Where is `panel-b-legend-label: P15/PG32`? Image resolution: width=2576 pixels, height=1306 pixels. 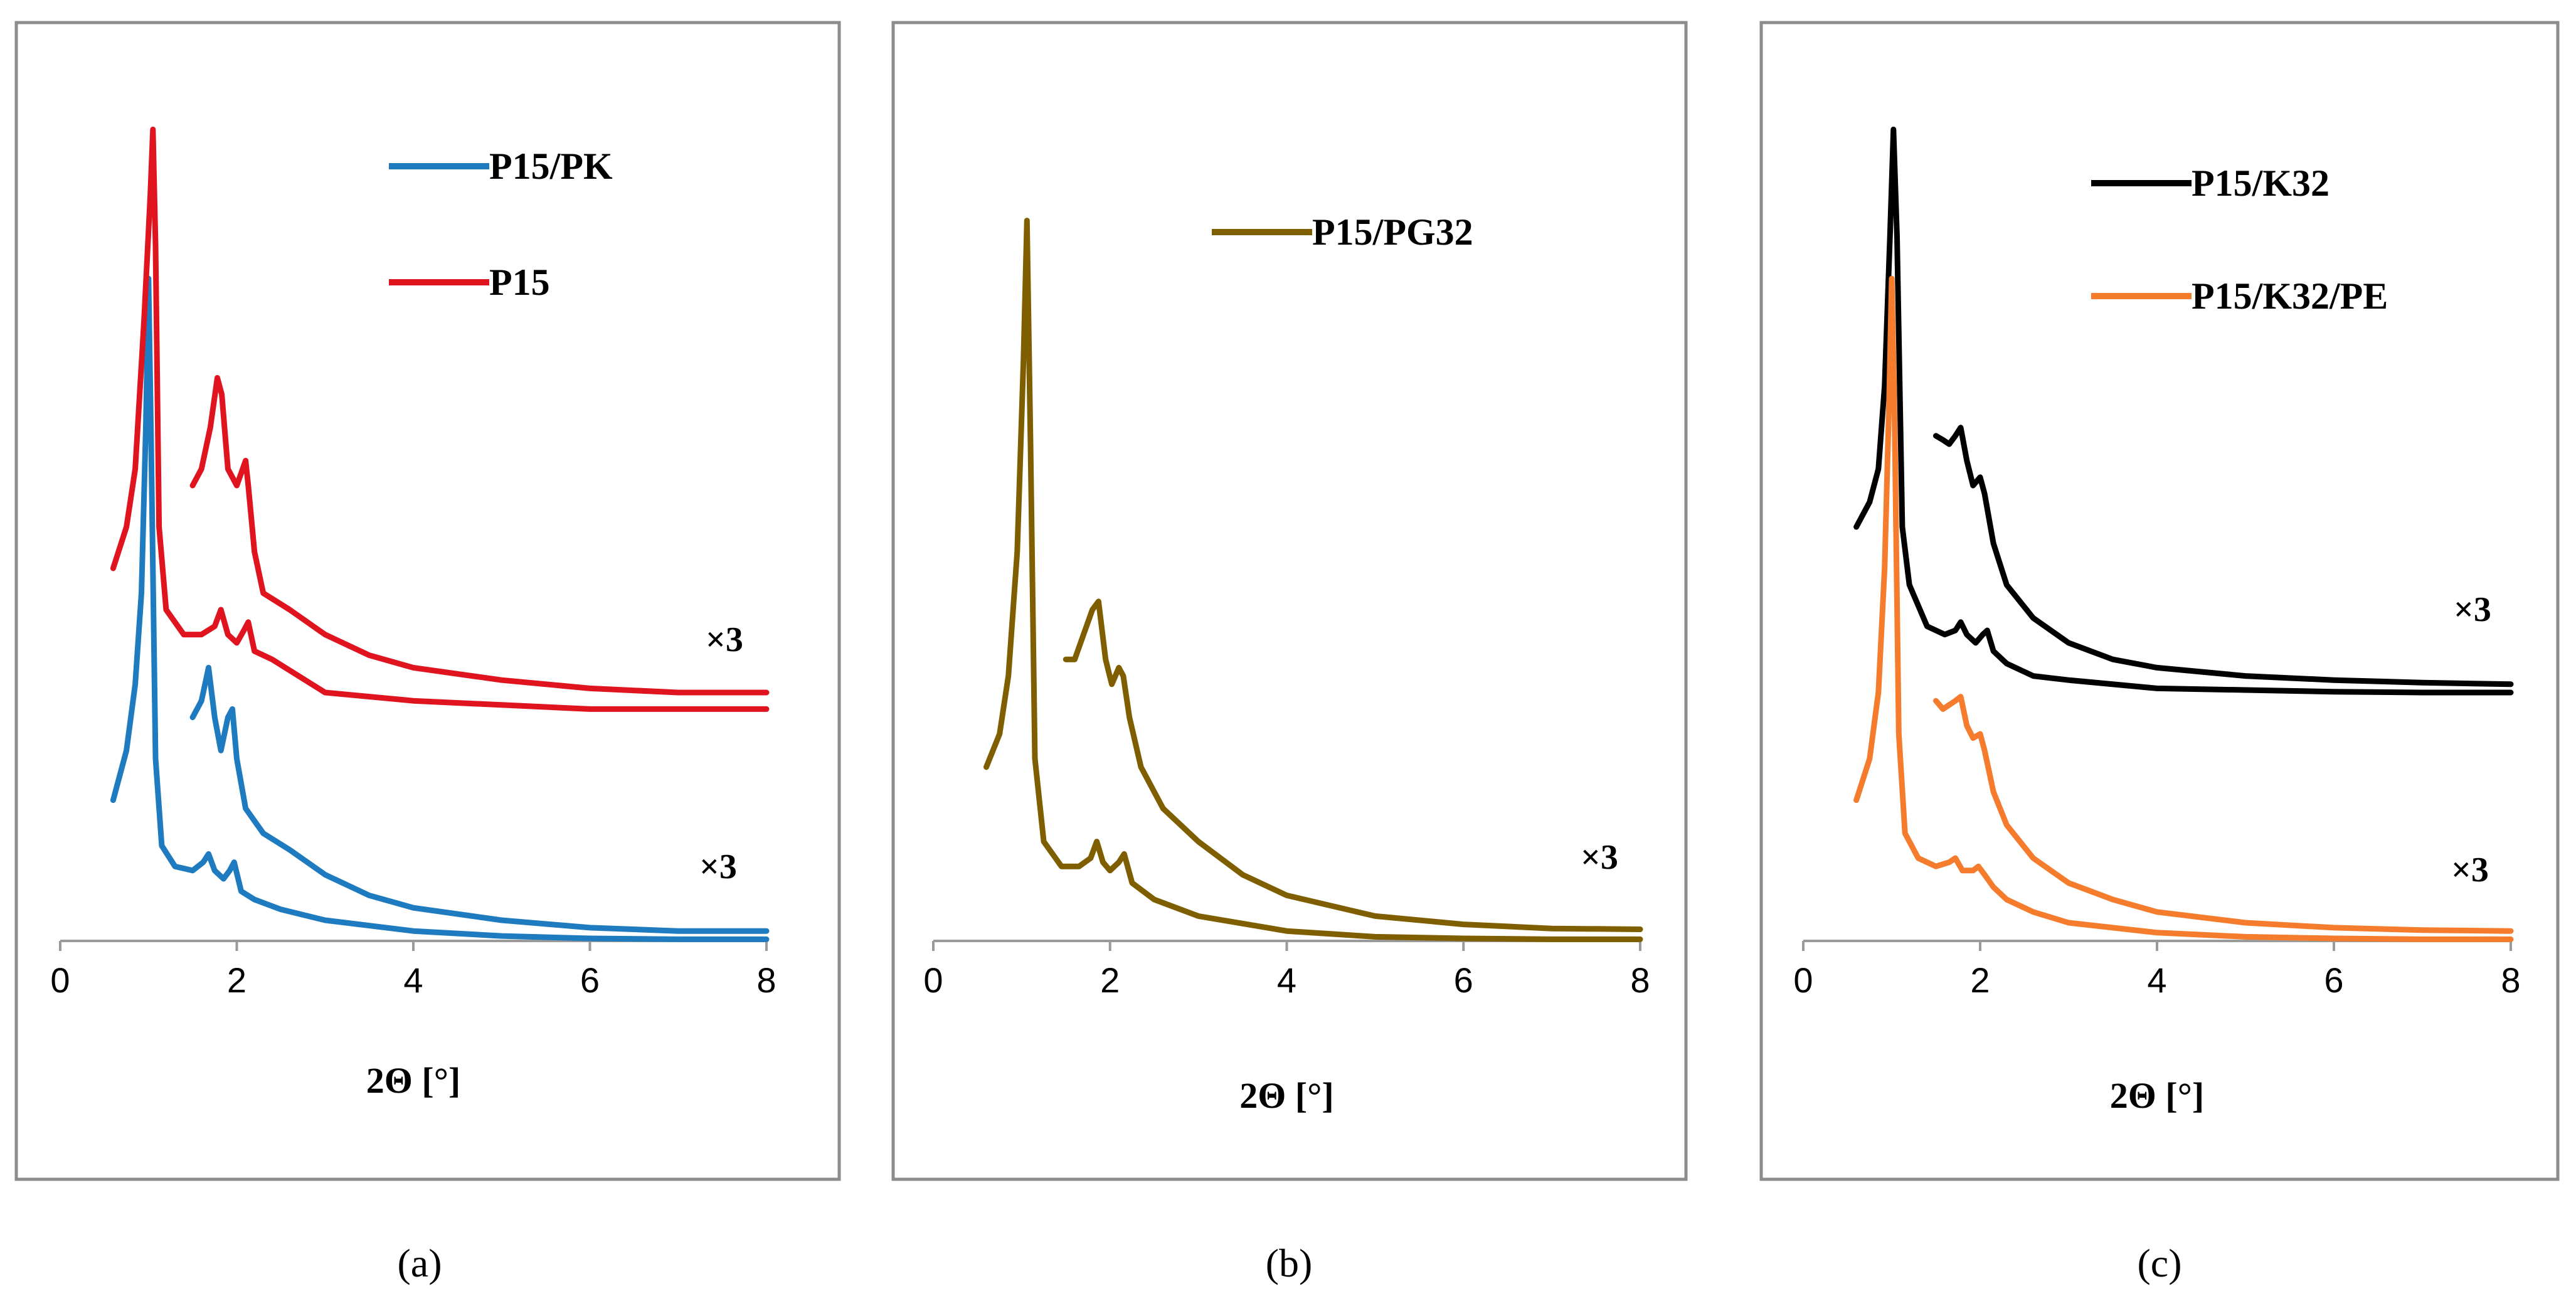 panel-b-legend-label: P15/PG32 is located at coordinates (1392, 232).